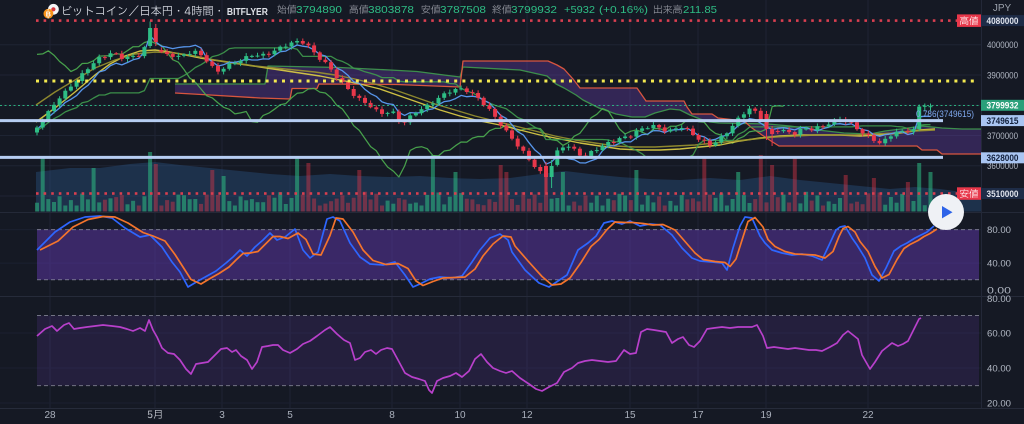 This screenshot has width=1024, height=424. What do you see at coordinates (319, 10) in the screenshot?
I see `svg-text: 3794890` at bounding box center [319, 10].